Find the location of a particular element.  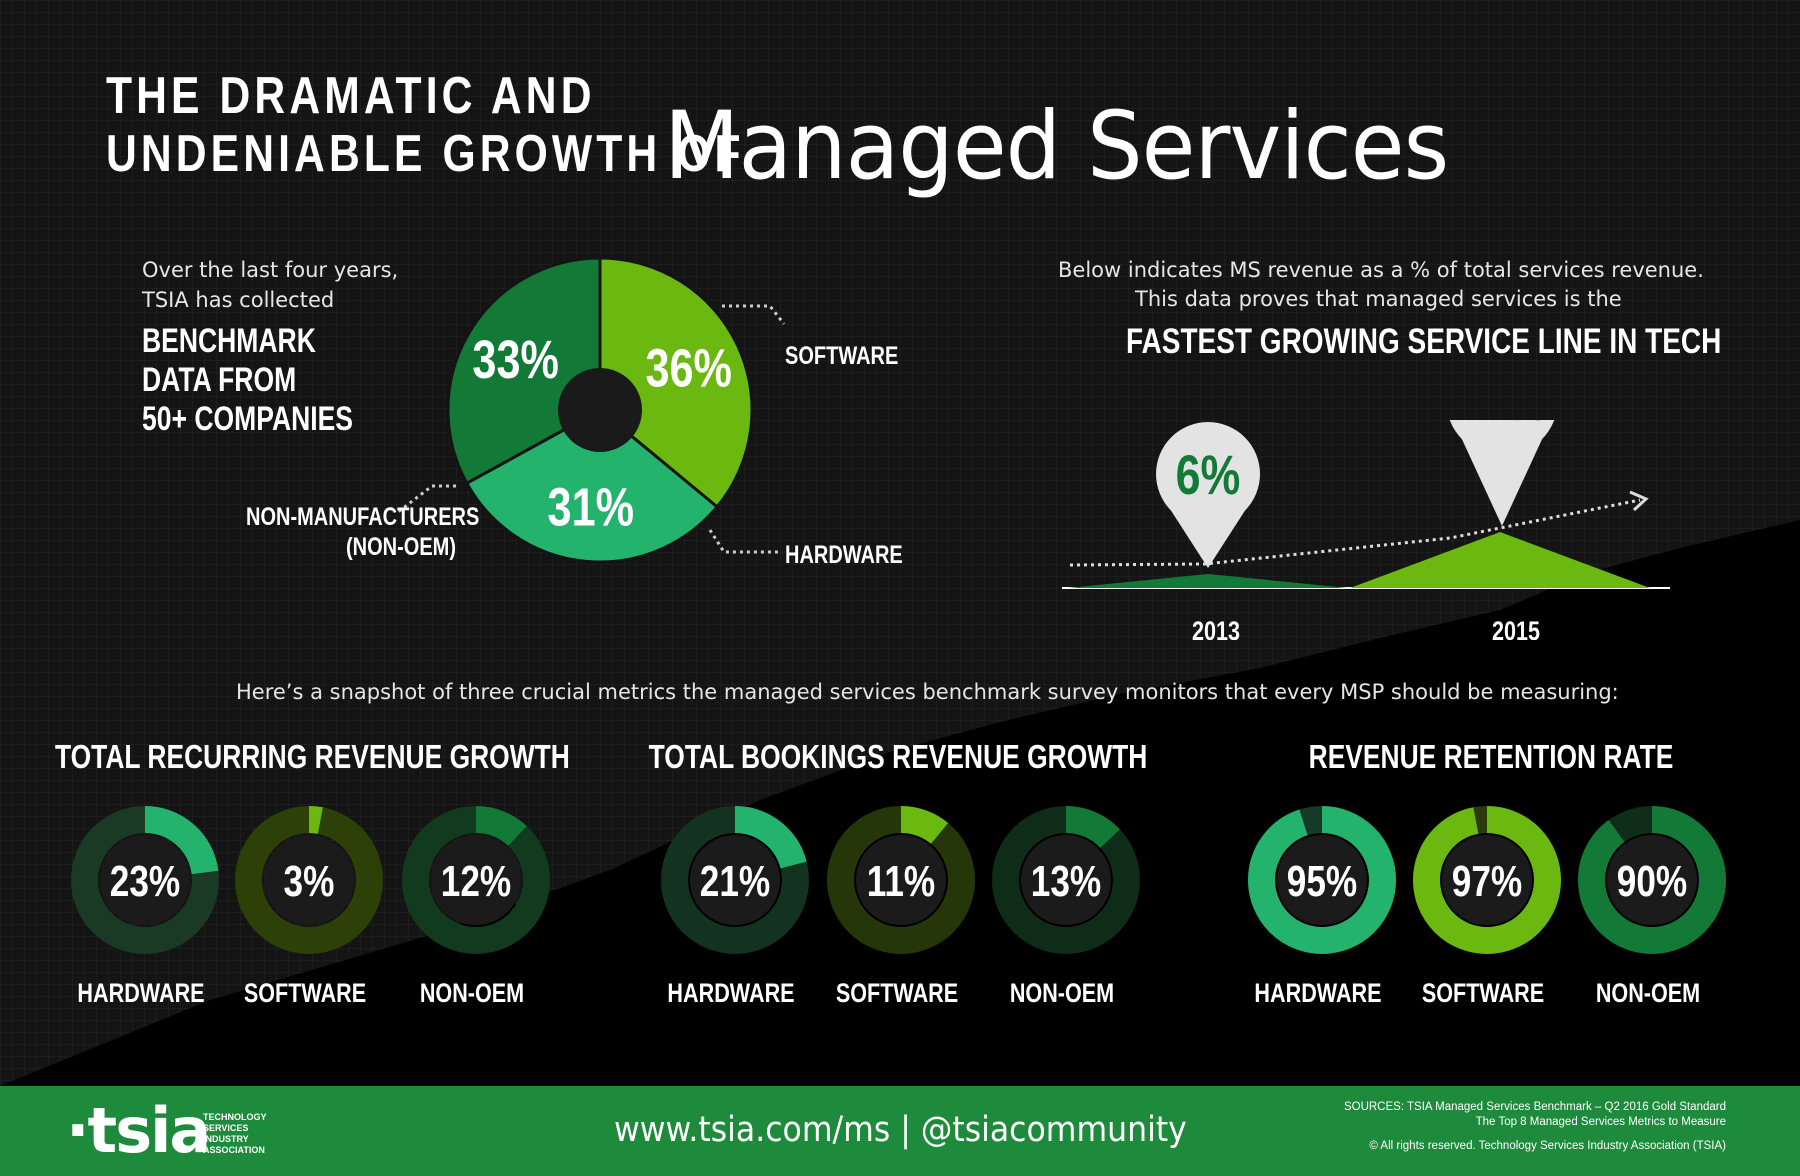

metric-header-retention: REVENUE RETENTION RATE is located at coordinates (1491, 756).